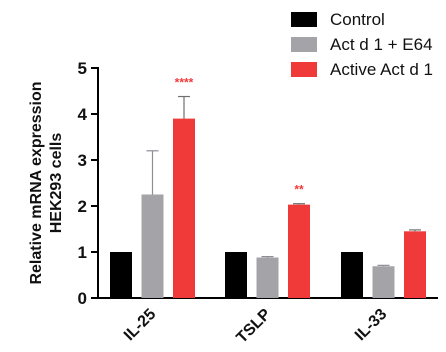  Describe the element at coordinates (140, 325) in the screenshot. I see `x-tick-label: IL-25` at that location.